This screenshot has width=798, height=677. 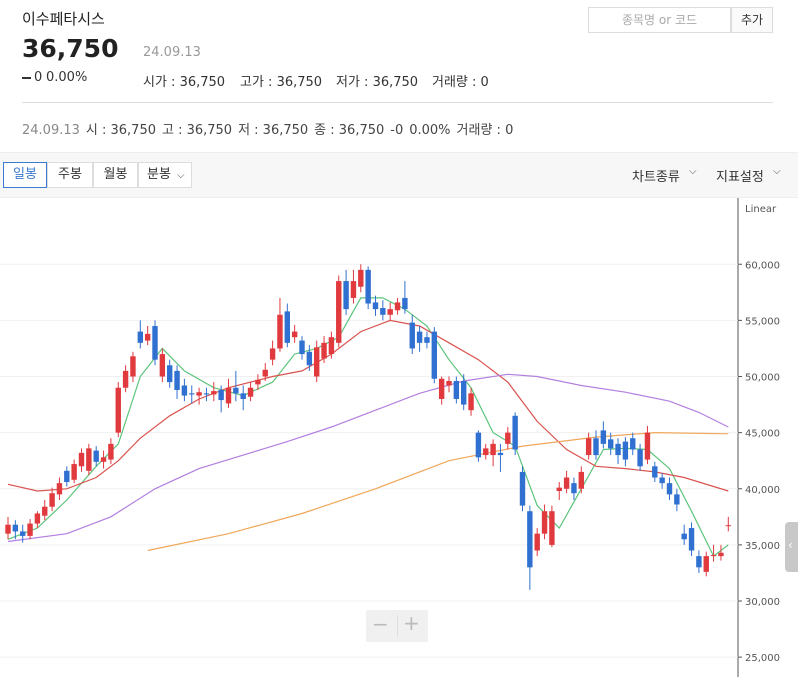 I want to click on summary-item: 종 : 36,750, so click(x=349, y=130).